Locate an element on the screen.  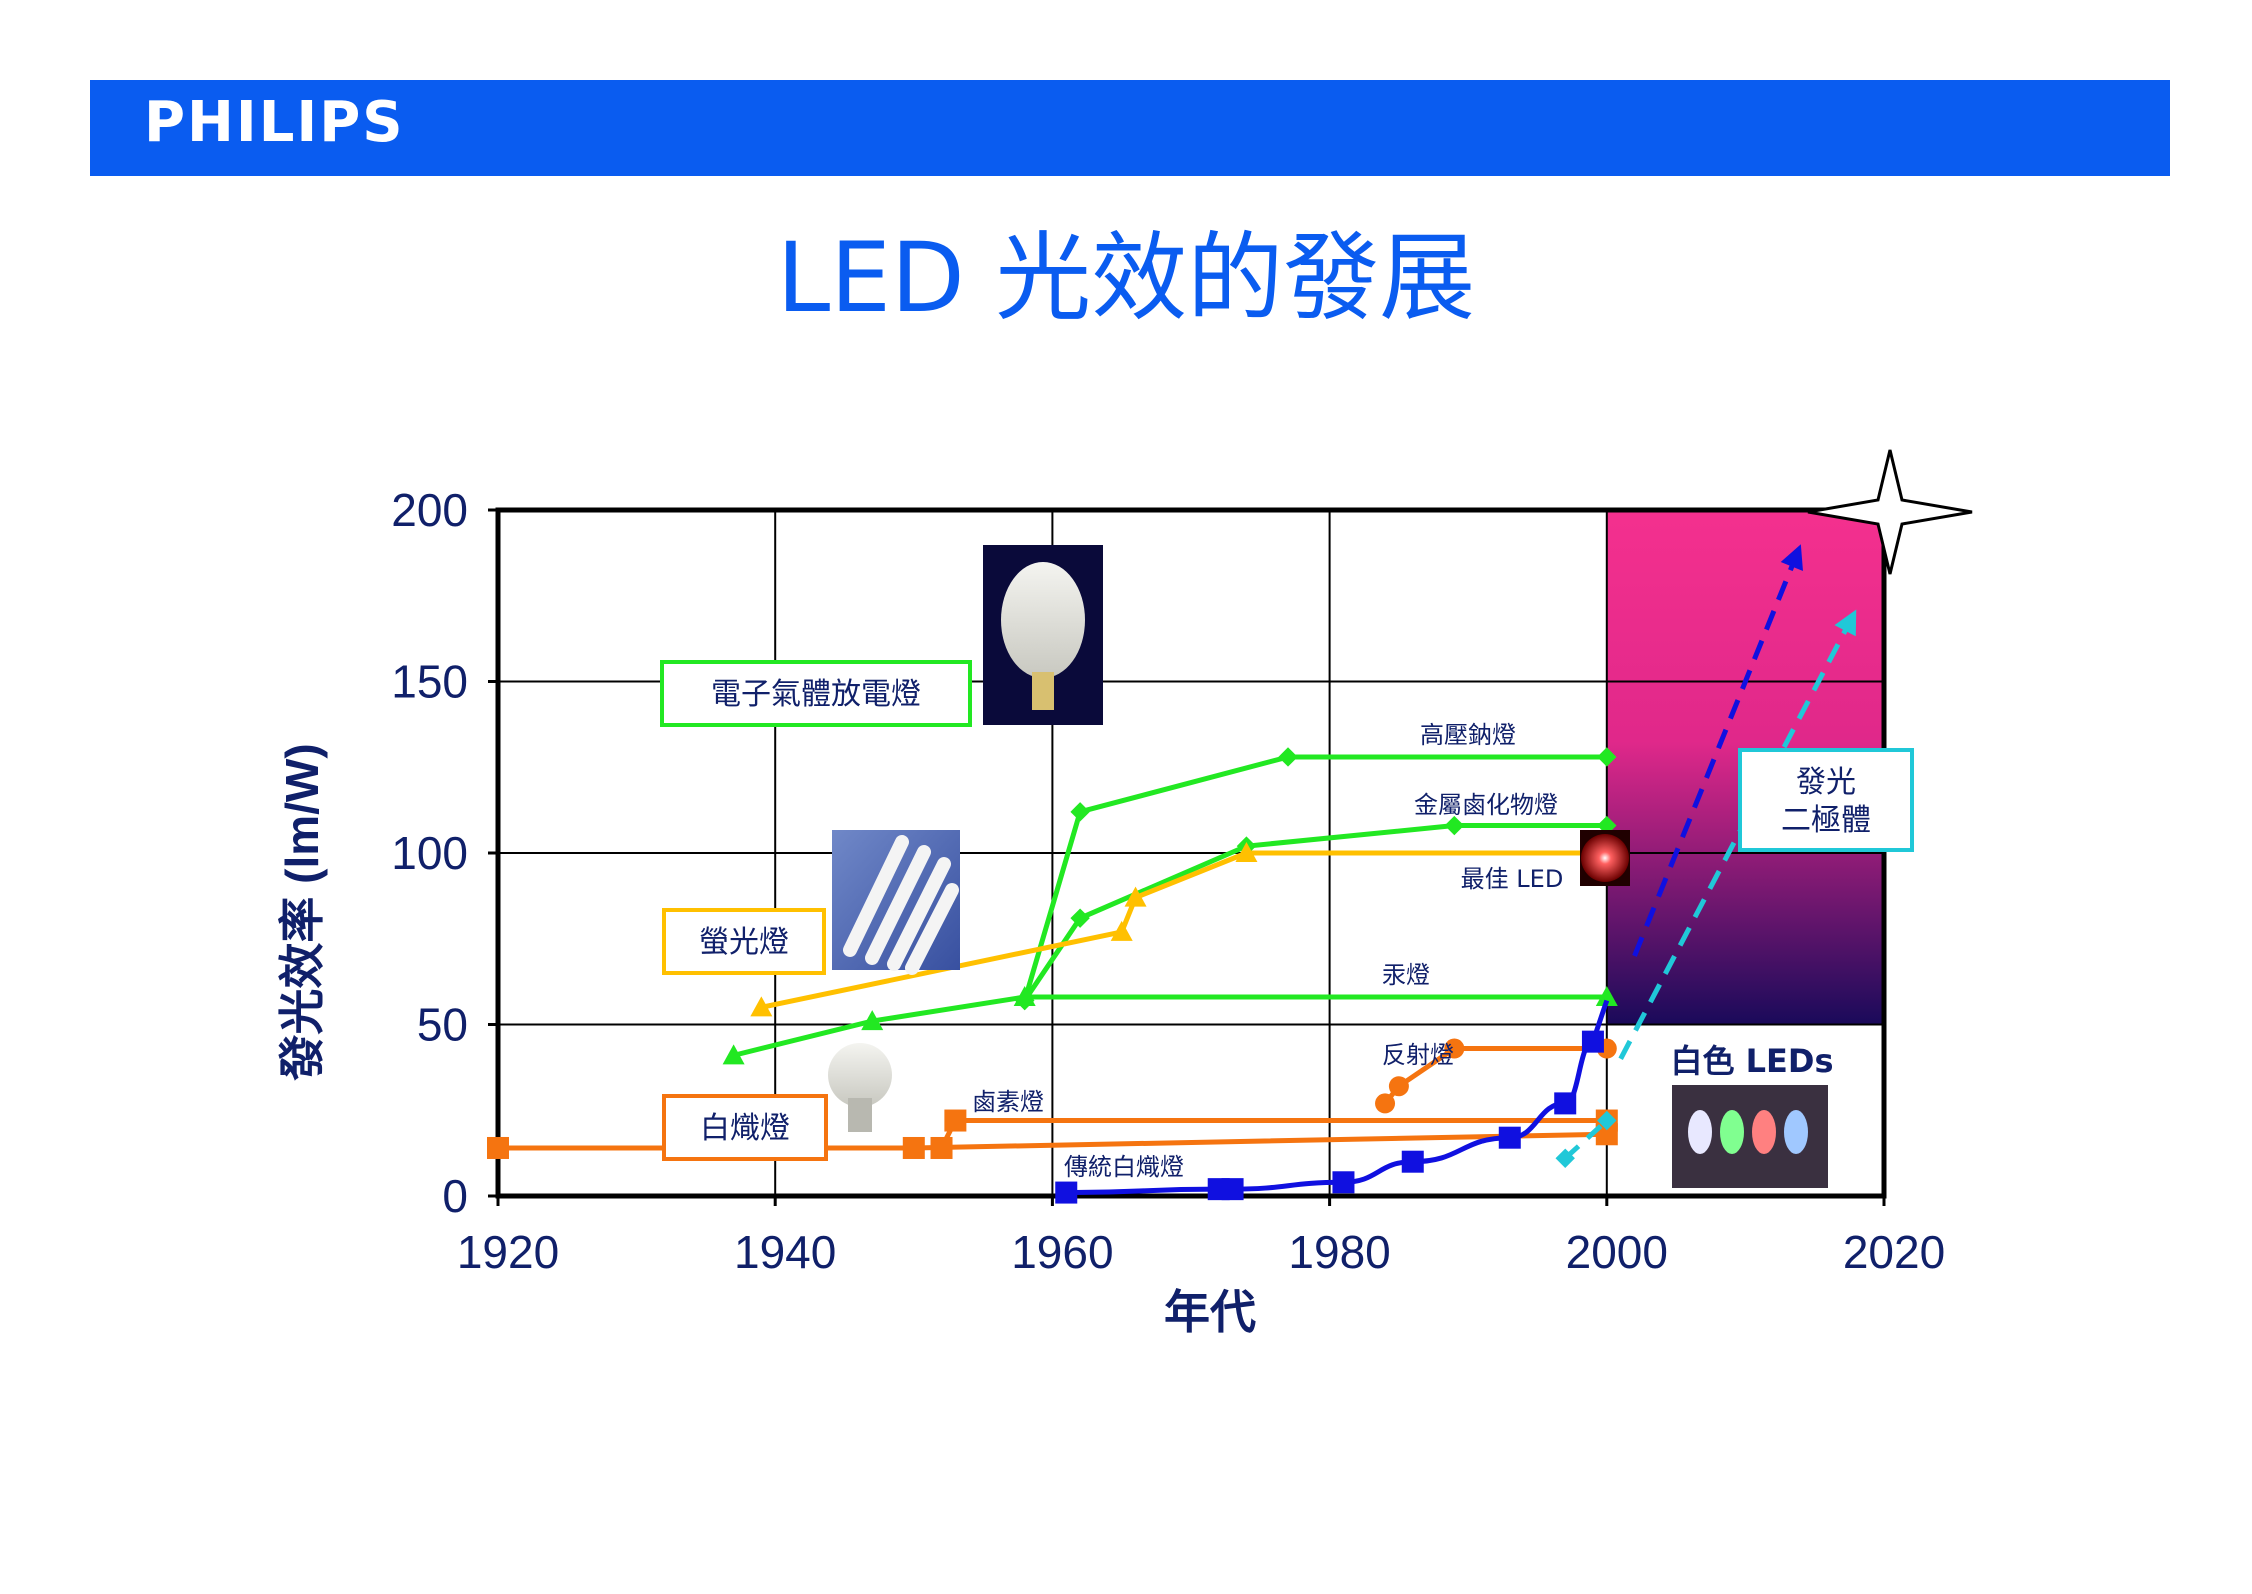
x-tick-label: 2000 is located at coordinates (1617, 1252).